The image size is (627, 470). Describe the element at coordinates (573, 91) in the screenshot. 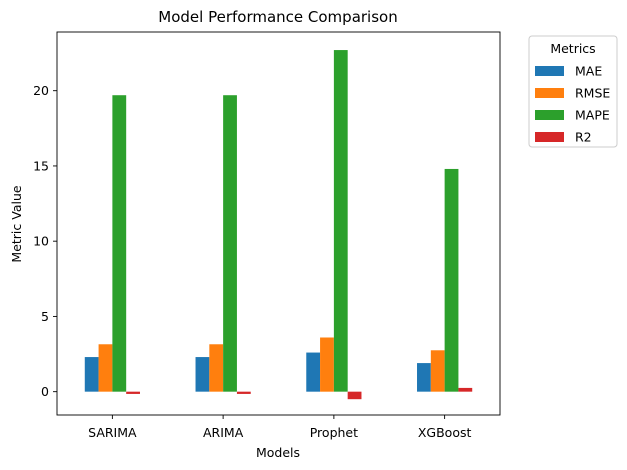

I see `legend: Metrics MAE RMSE MAPE R2` at that location.